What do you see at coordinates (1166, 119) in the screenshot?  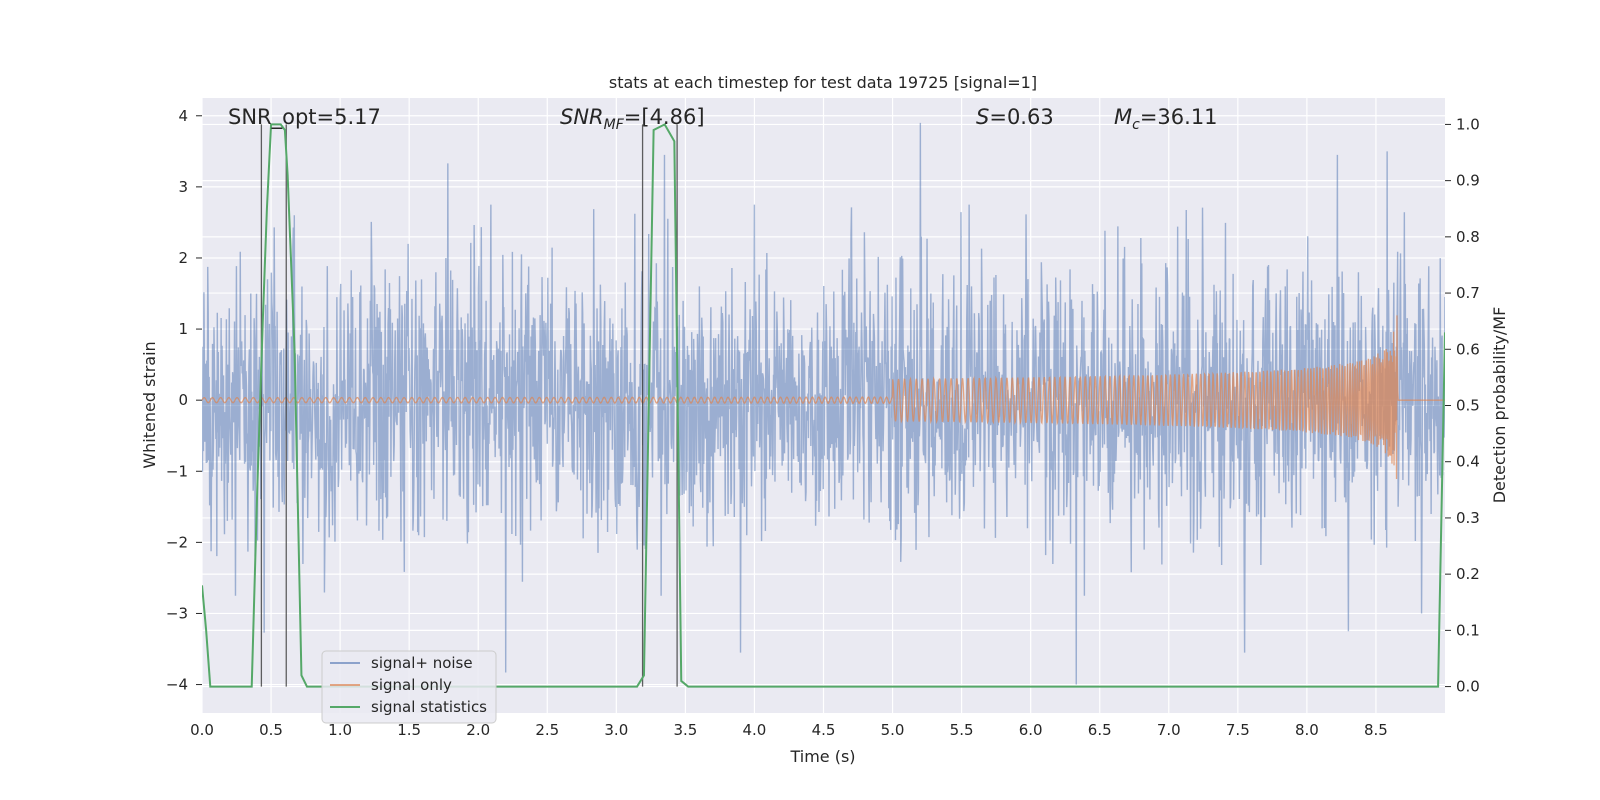 I see `annotation-mc: Mc=36.11` at bounding box center [1166, 119].